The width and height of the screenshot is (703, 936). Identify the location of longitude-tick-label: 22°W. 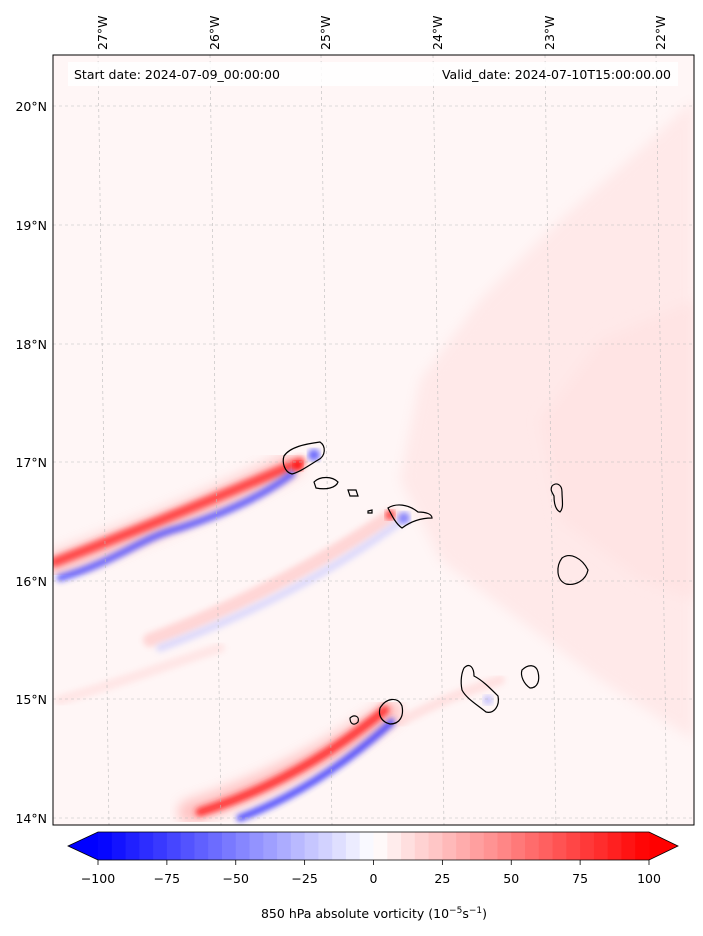
(660, 32).